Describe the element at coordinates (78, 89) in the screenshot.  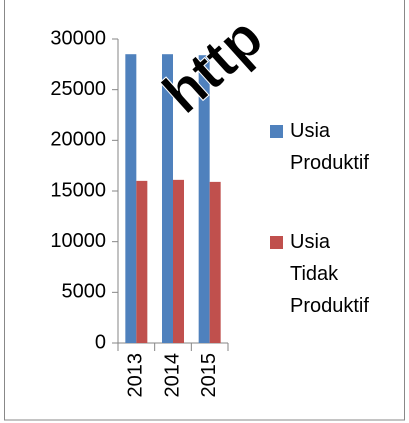
I see `y-tick-label: 25000` at that location.